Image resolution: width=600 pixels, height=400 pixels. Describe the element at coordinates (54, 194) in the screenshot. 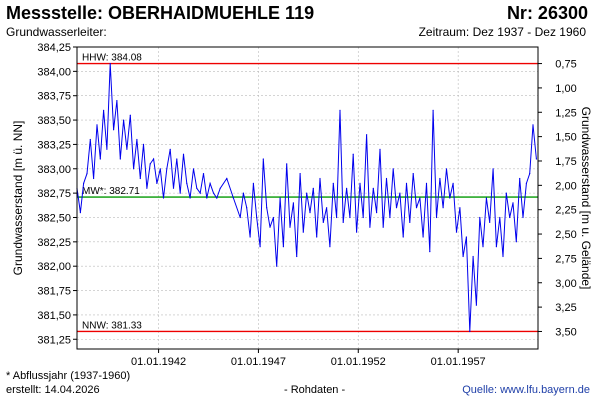

I see `y-tick-label-left: 382,75` at that location.